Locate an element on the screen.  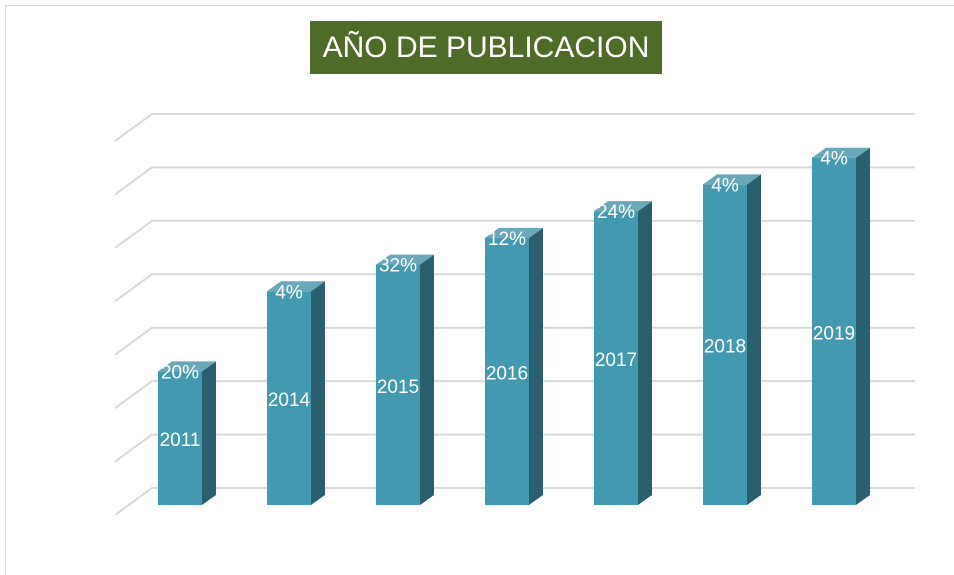
value-label: 2017 is located at coordinates (616, 360).